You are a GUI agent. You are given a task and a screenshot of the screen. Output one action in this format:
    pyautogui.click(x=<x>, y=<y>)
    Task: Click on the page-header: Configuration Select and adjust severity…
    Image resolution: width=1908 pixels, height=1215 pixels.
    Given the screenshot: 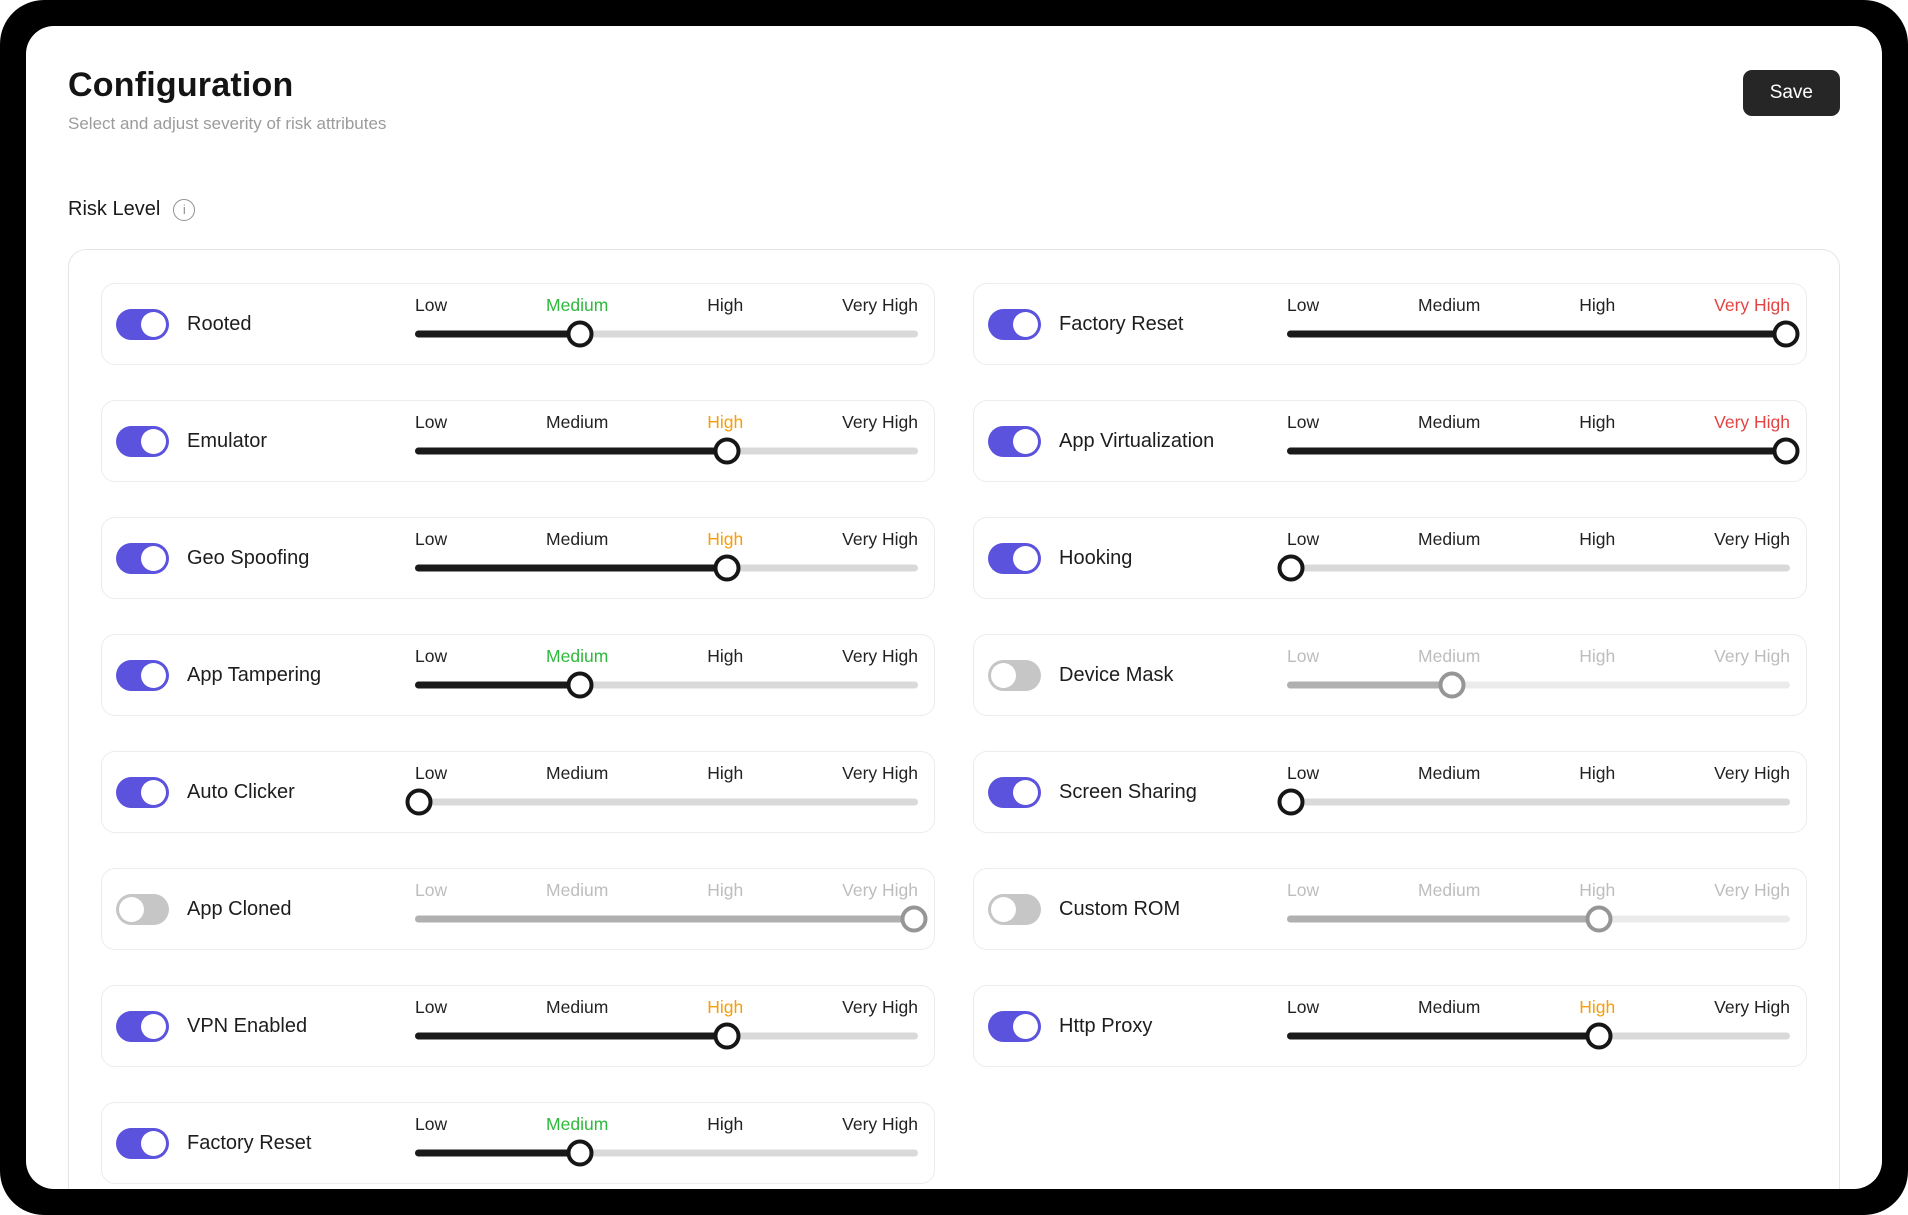 What is the action you would take?
    pyautogui.click(x=954, y=80)
    